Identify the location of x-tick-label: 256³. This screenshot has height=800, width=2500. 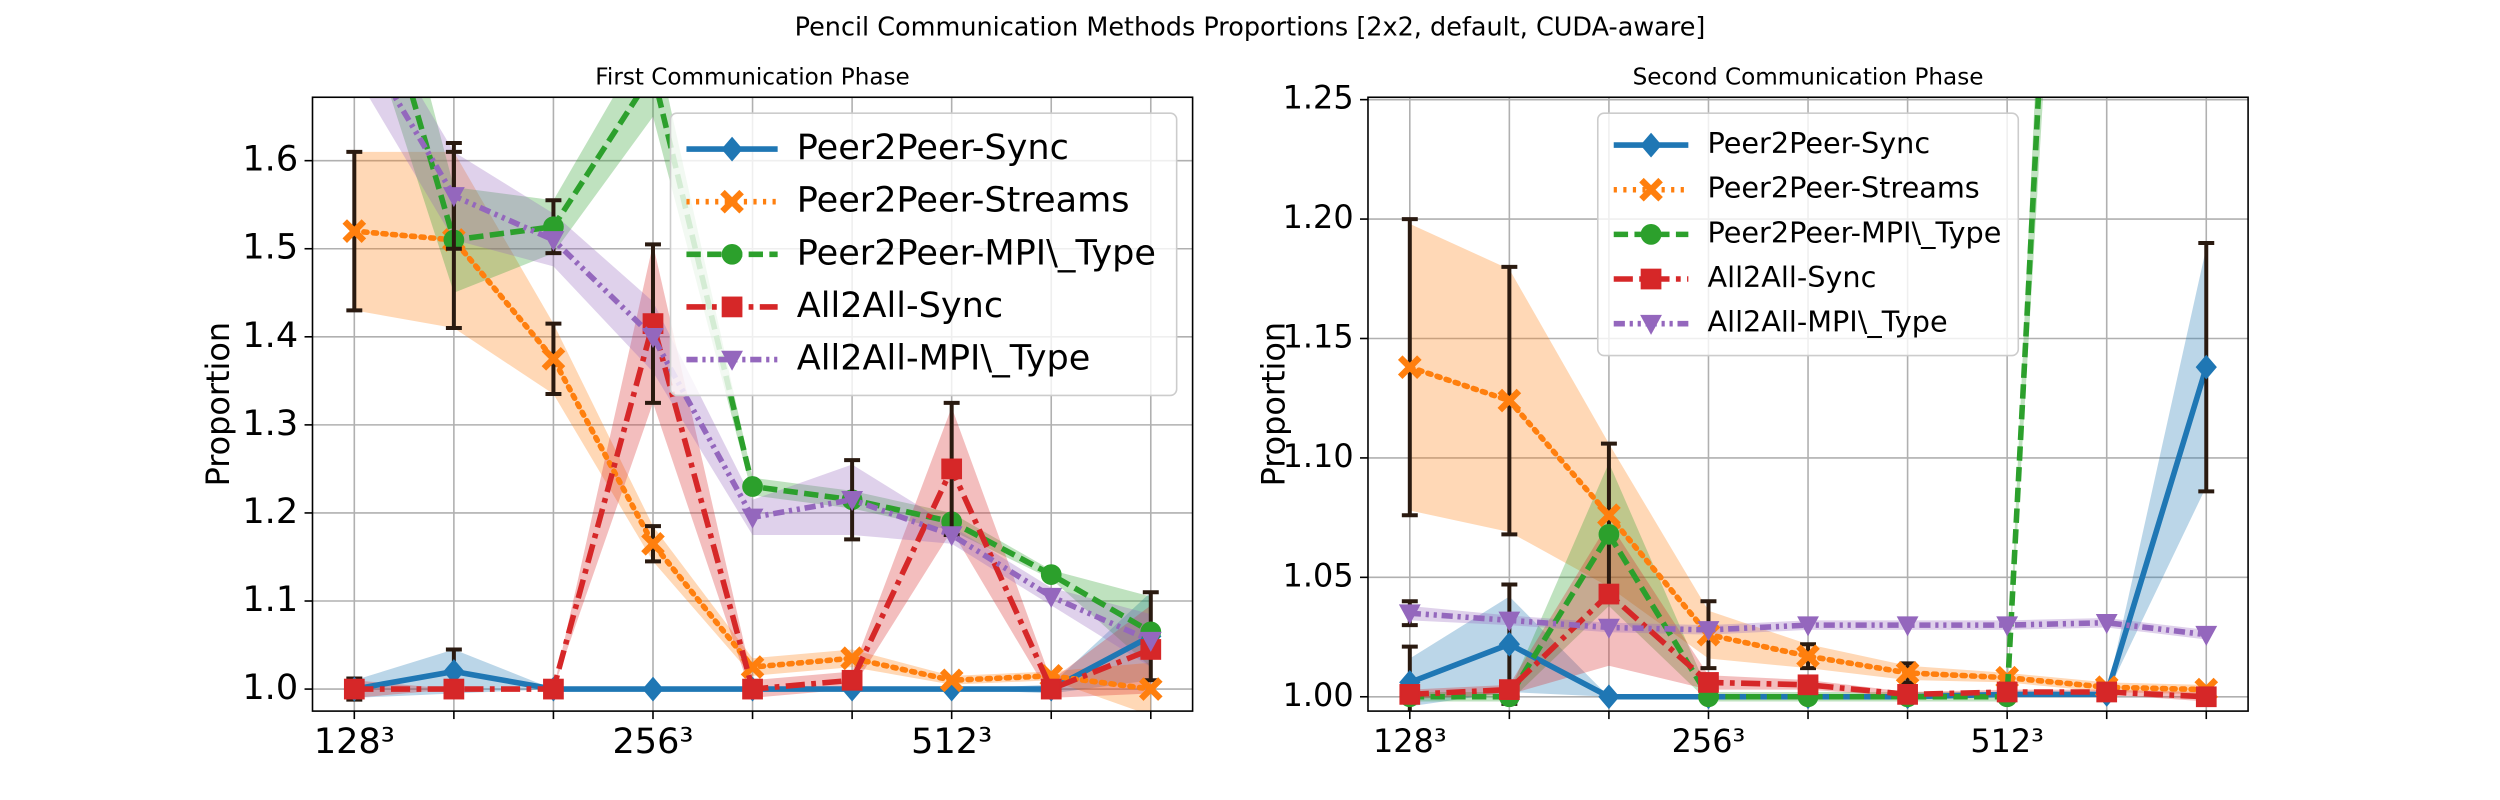
(652, 741).